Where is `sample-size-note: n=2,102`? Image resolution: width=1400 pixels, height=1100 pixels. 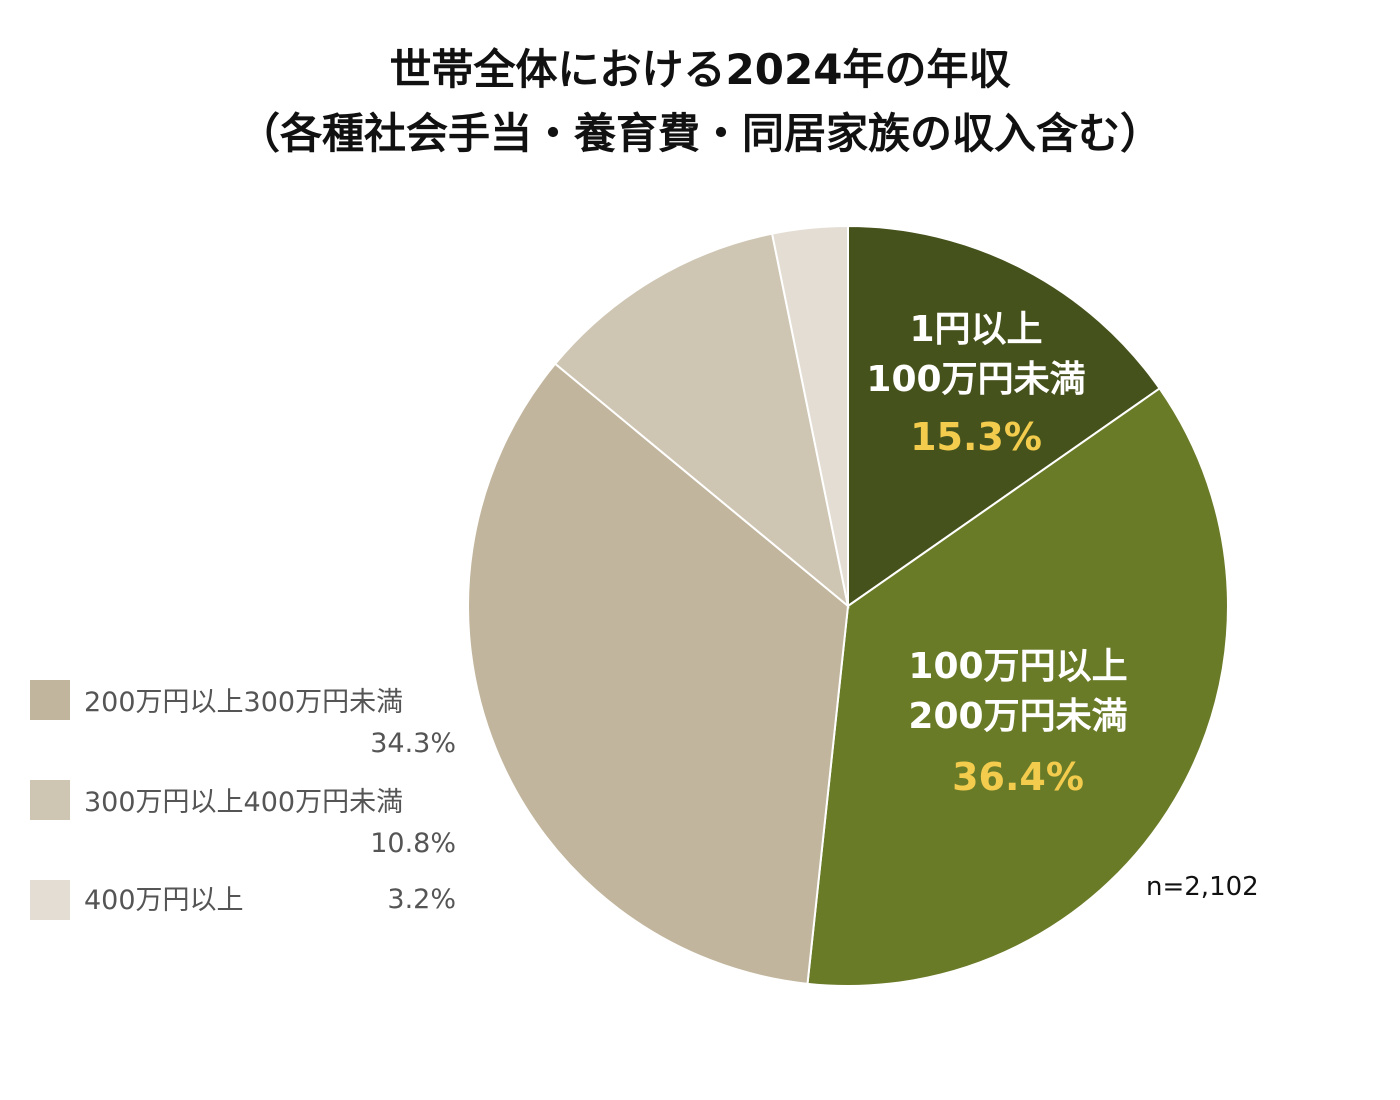
sample-size-note: n=2,102 is located at coordinates (1202, 887).